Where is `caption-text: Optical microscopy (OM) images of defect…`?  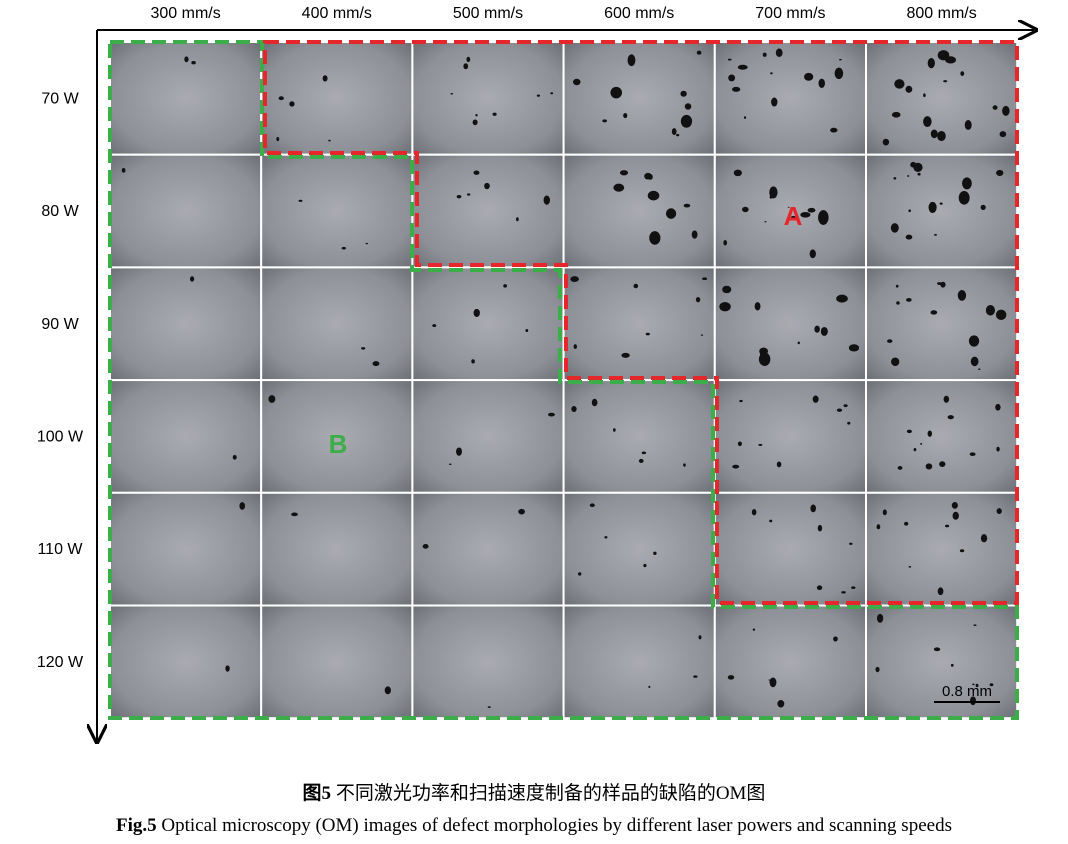 caption-text: Optical microscopy (OM) images of defect… is located at coordinates (556, 825).